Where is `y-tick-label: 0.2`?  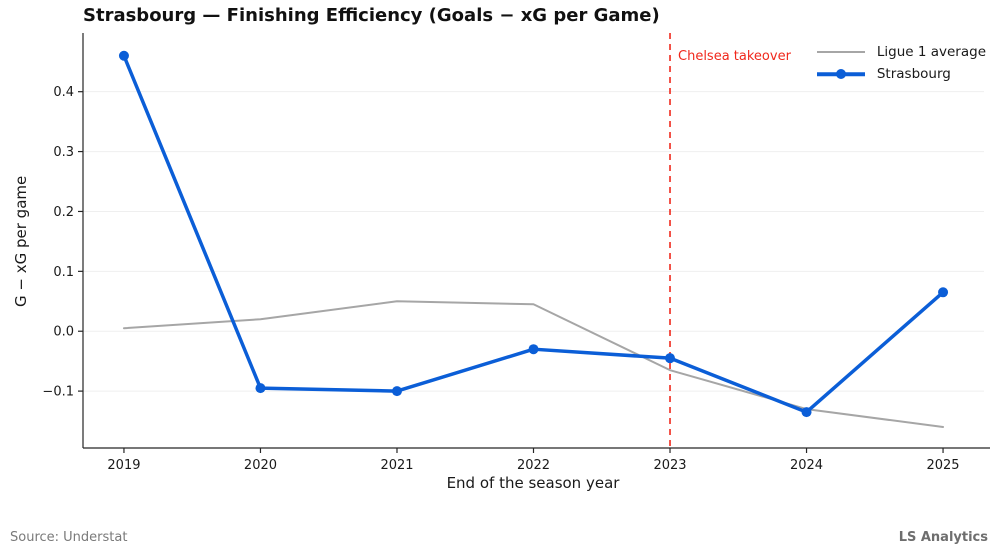
y-tick-label: 0.2 is located at coordinates (63, 212).